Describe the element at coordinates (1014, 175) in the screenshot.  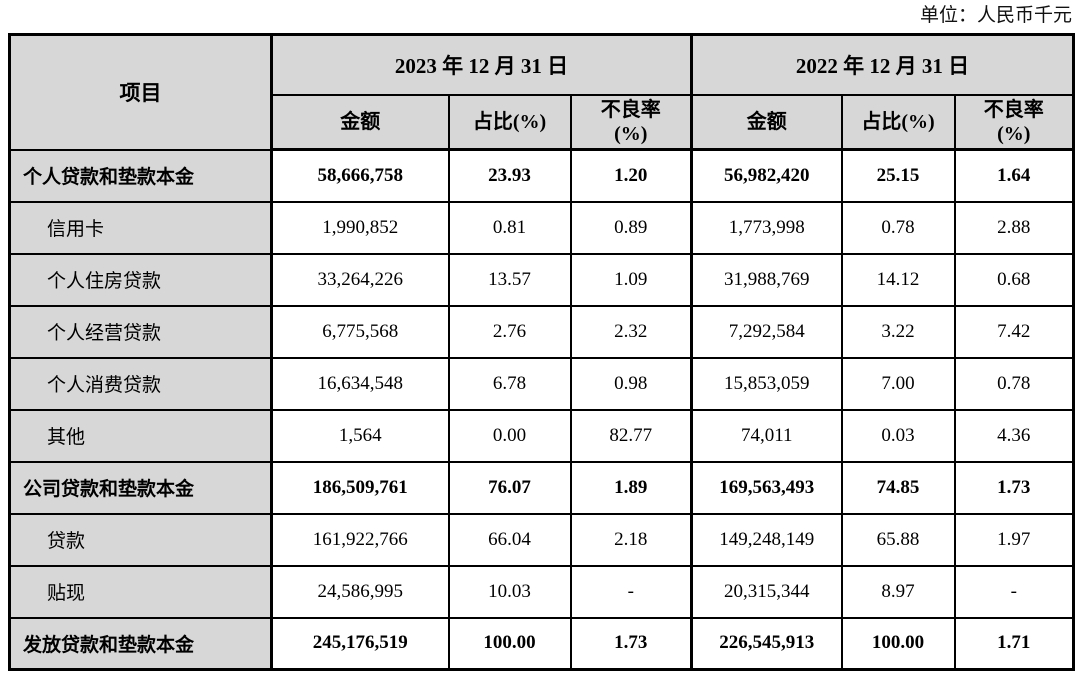
I see `npl-2022-cell: 1.64` at that location.